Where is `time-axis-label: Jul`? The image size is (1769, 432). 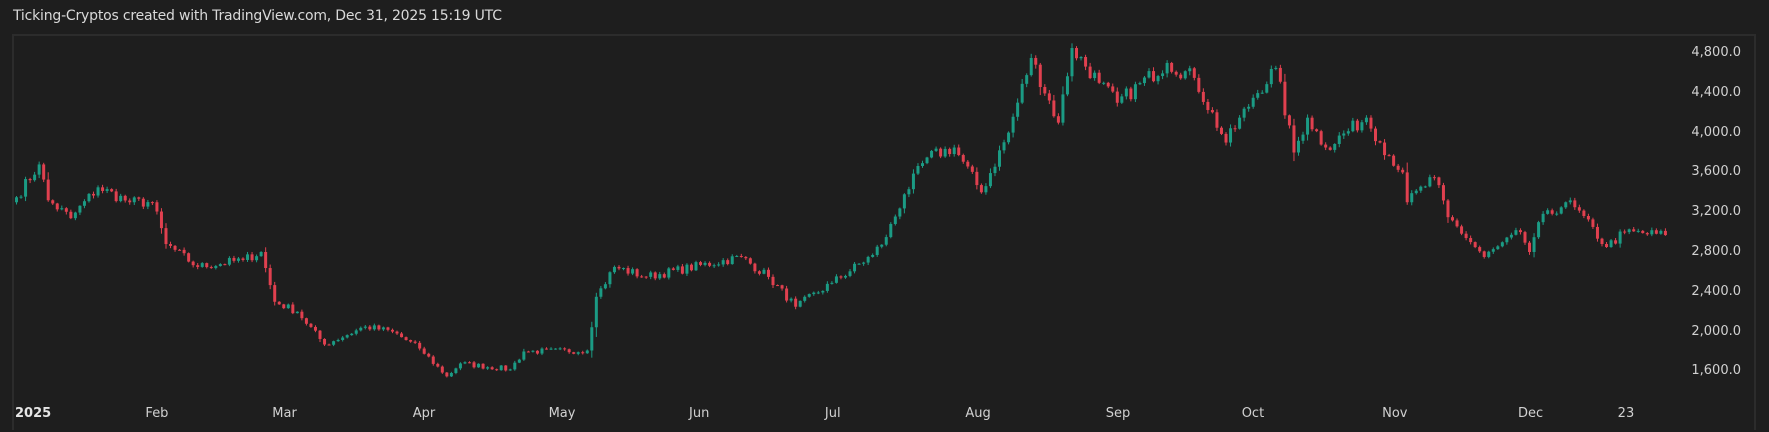
time-axis-label: Jul is located at coordinates (832, 413).